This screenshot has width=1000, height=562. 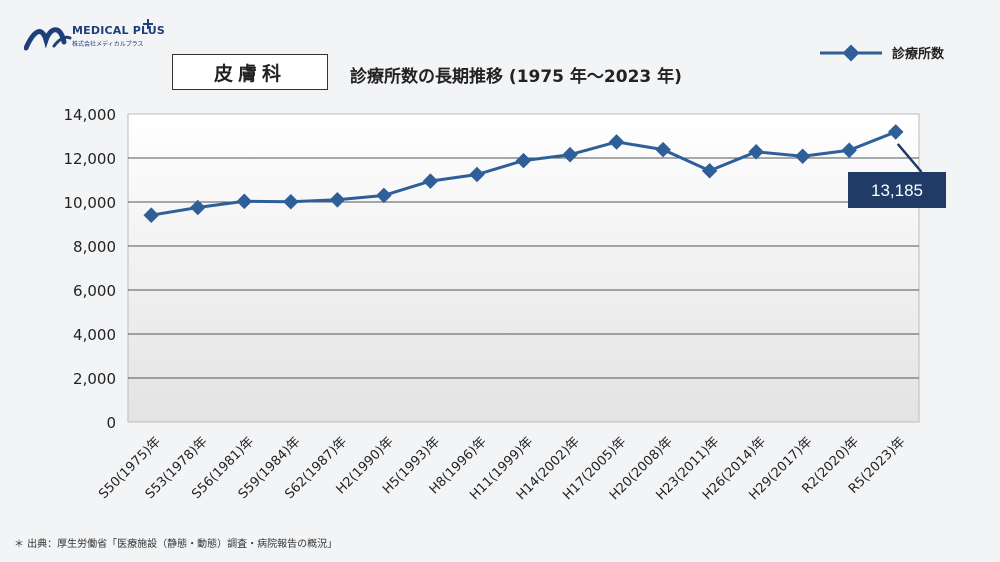 What do you see at coordinates (94, 247) in the screenshot?
I see `y-tick-label: 8,000` at bounding box center [94, 247].